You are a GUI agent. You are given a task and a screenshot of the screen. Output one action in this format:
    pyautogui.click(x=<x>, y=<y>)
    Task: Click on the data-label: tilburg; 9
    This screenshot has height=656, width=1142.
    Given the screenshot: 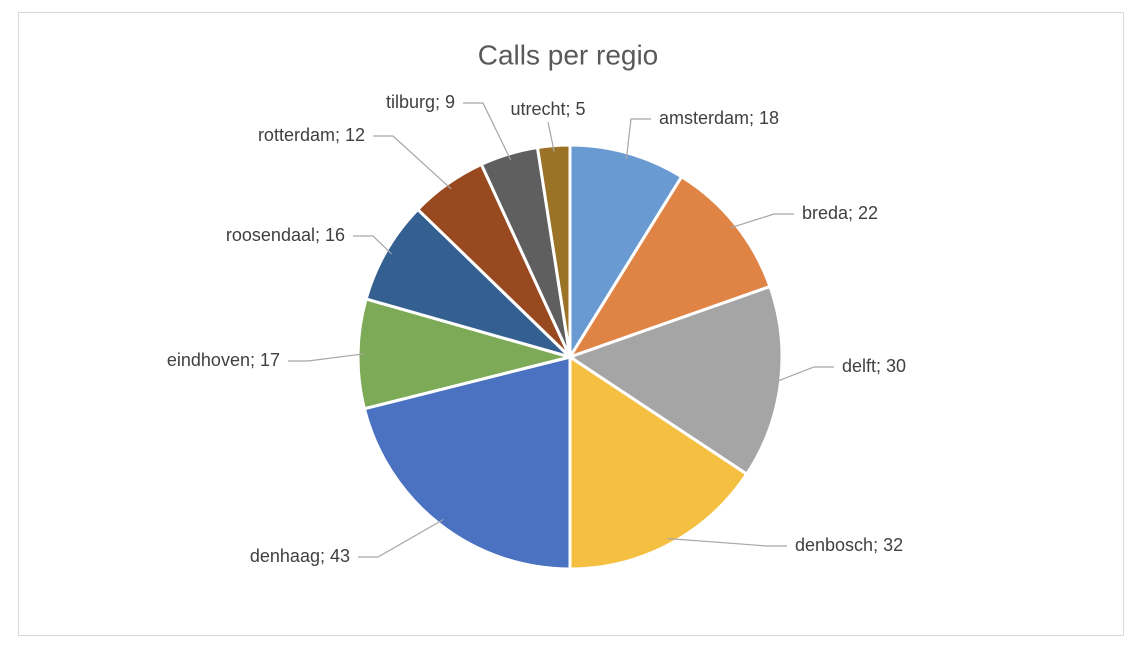 What is the action you would take?
    pyautogui.click(x=420, y=102)
    